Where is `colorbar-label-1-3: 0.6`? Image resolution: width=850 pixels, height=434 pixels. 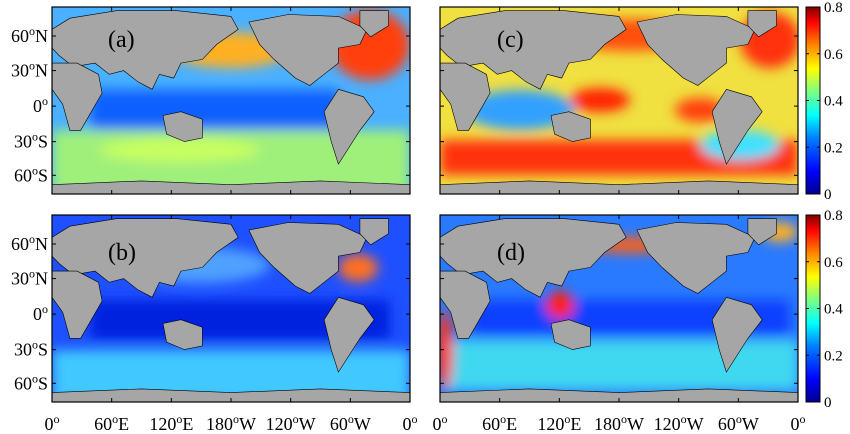 colorbar-label-1-3: 0.6 is located at coordinates (833, 263).